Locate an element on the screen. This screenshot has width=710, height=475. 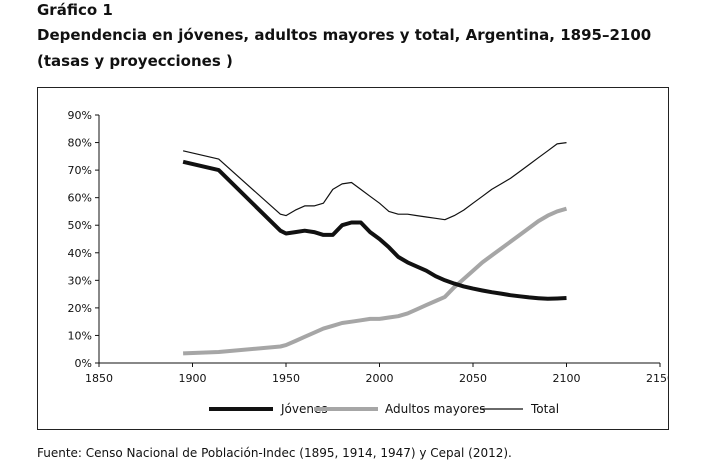
y-tick-label: 70% is located at coordinates (80, 170).